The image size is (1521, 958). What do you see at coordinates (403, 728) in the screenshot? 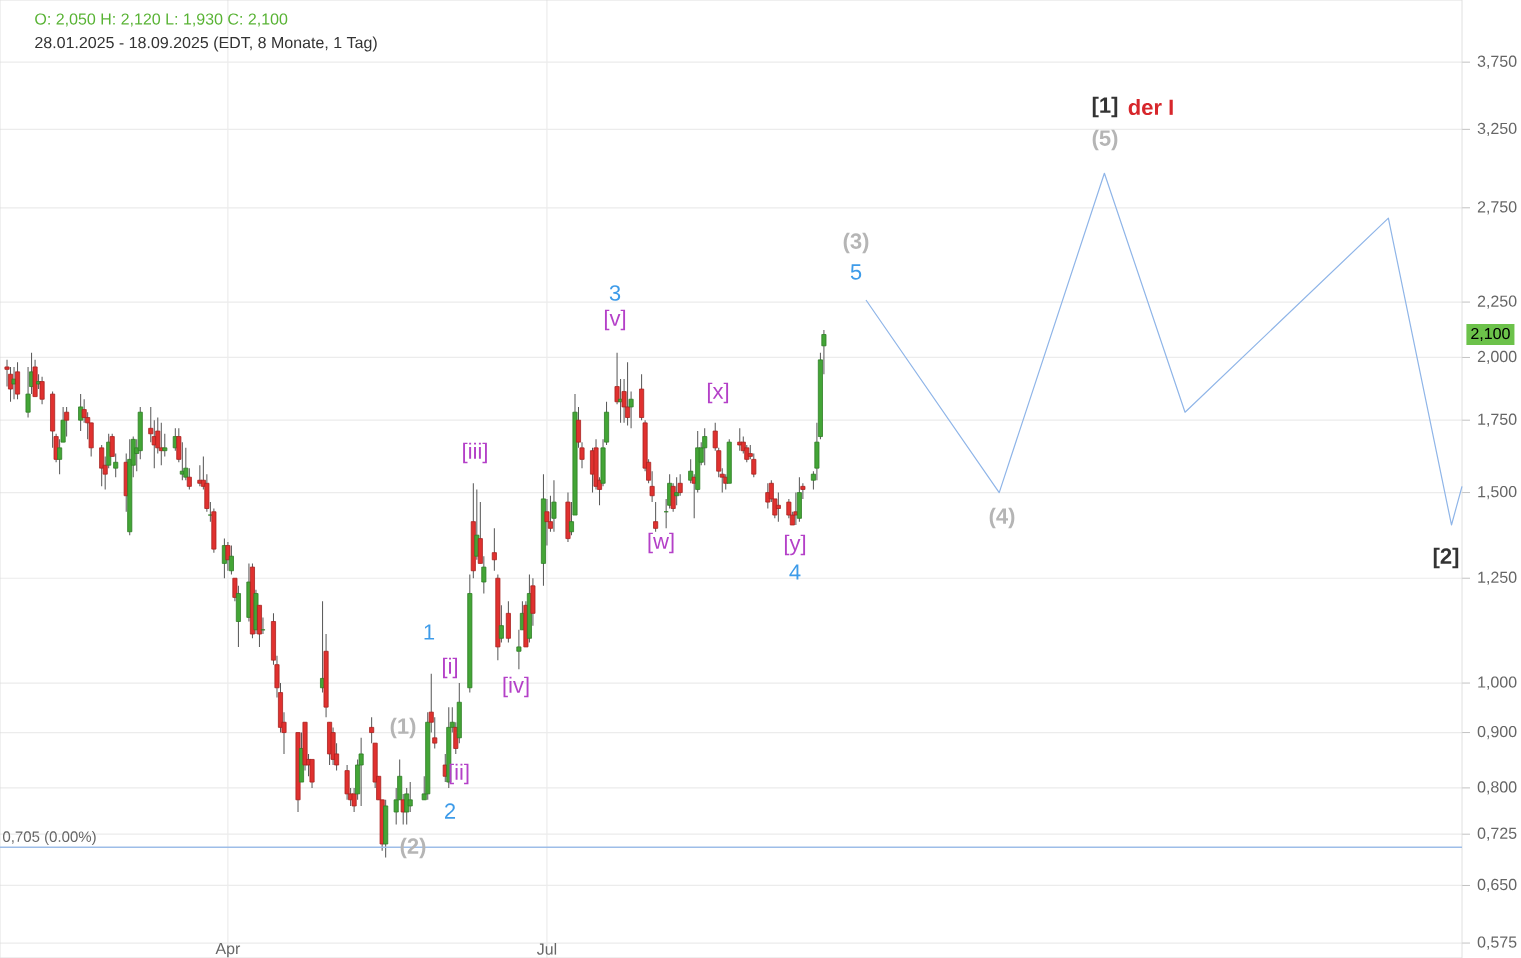
I see `annotation: (1)` at bounding box center [403, 728].